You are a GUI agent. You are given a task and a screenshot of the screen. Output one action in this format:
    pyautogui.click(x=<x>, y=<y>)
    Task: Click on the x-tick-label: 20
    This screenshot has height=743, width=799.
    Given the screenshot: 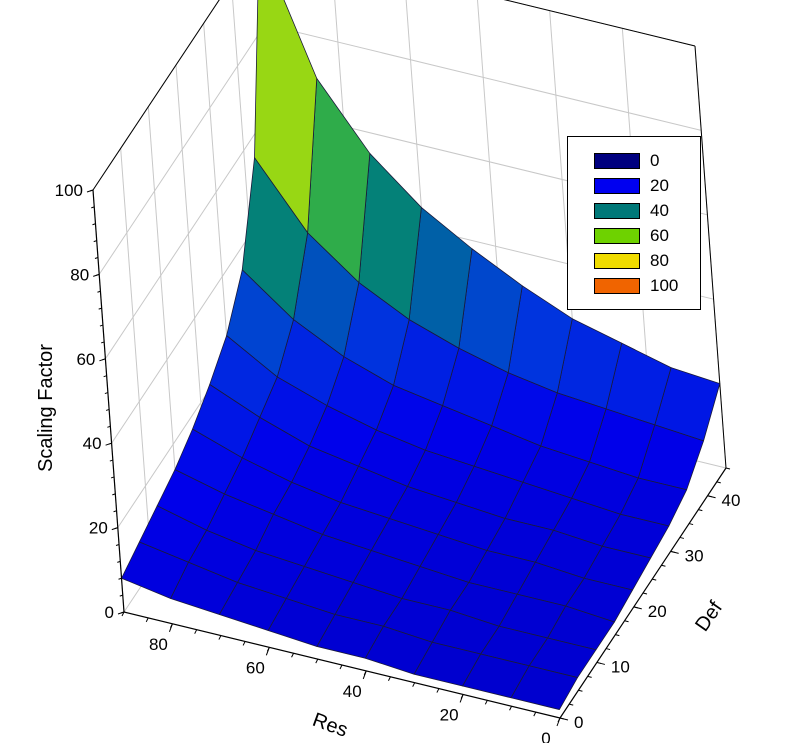 What is the action you would take?
    pyautogui.click(x=449, y=714)
    